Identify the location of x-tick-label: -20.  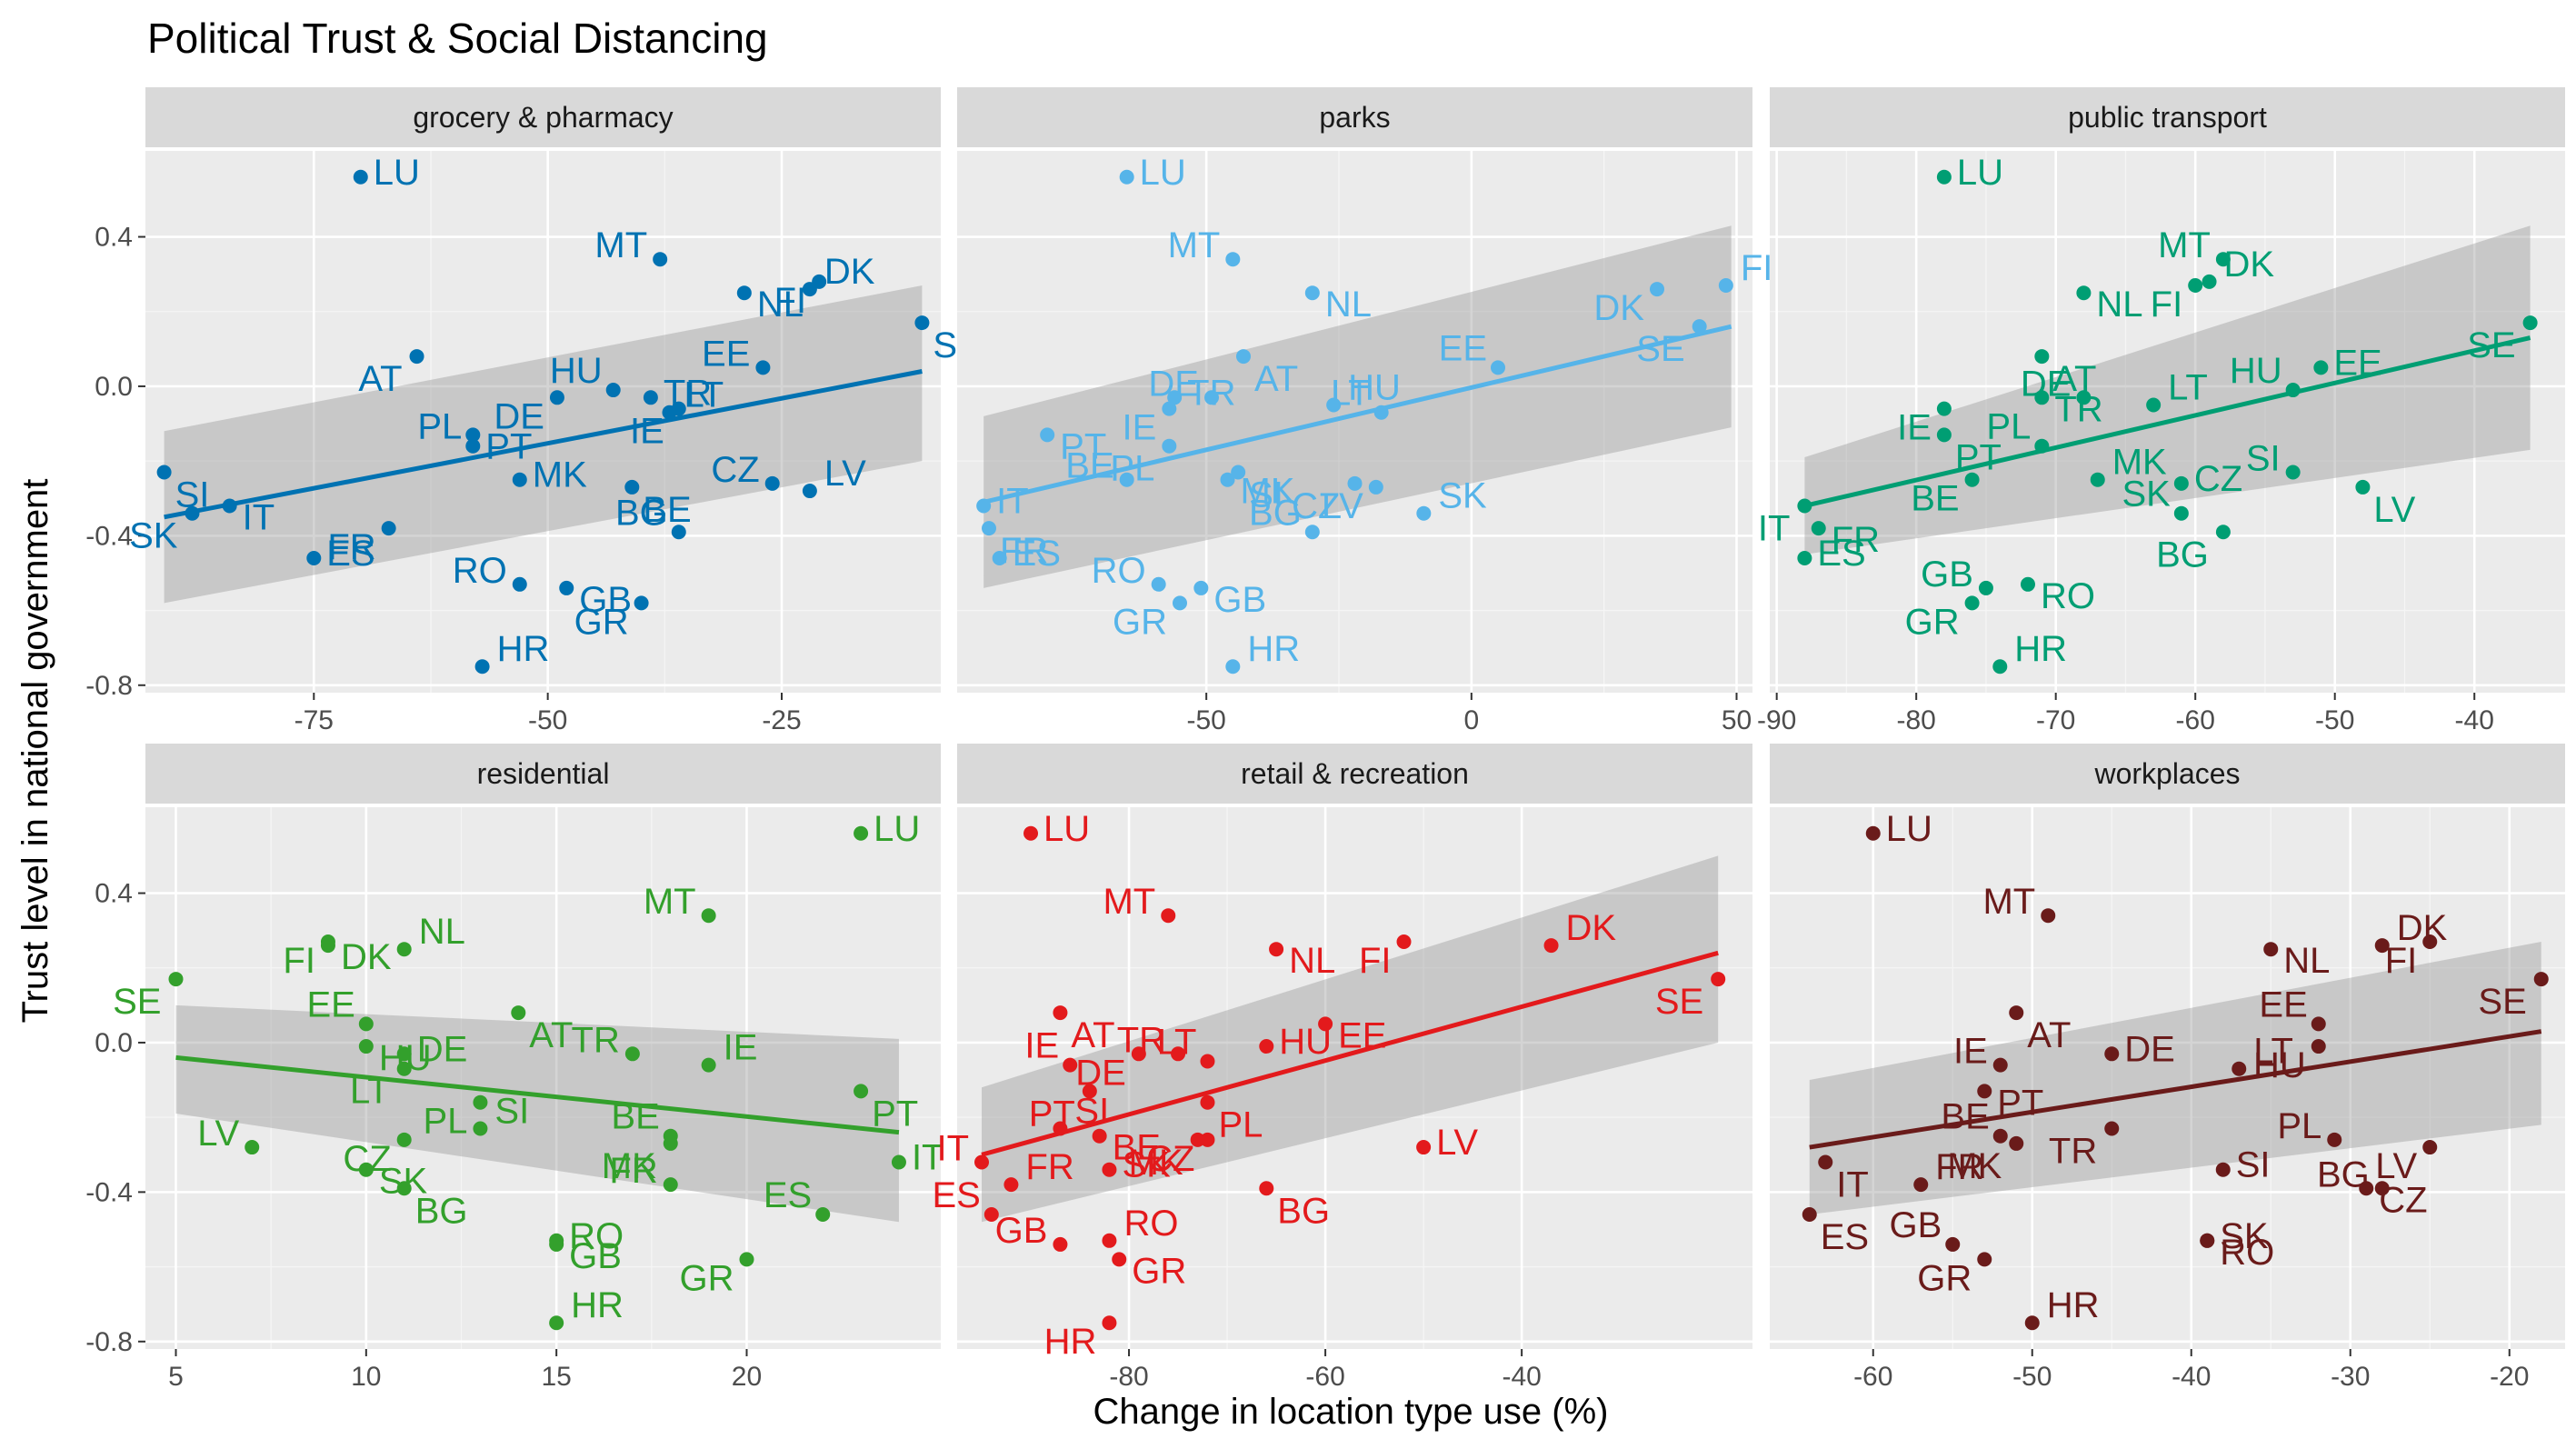
(2509, 1377).